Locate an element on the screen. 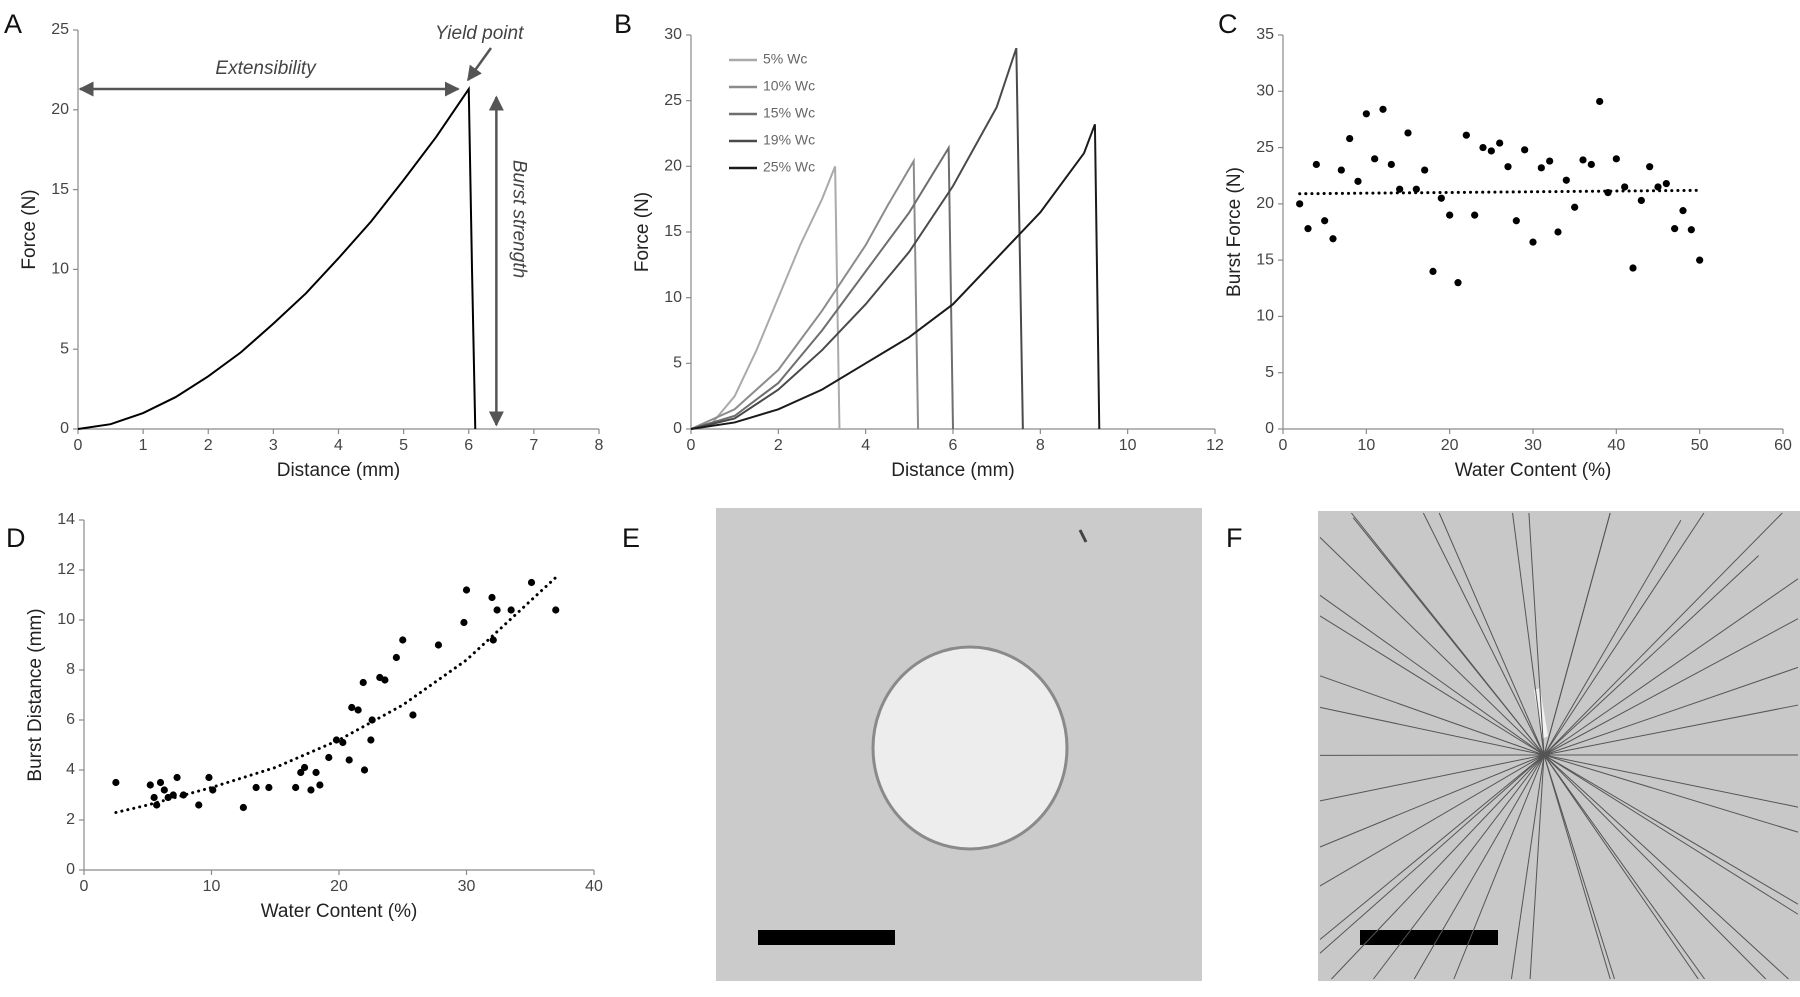 The height and width of the screenshot is (997, 1800). x-tick-label: 7 is located at coordinates (533, 445).